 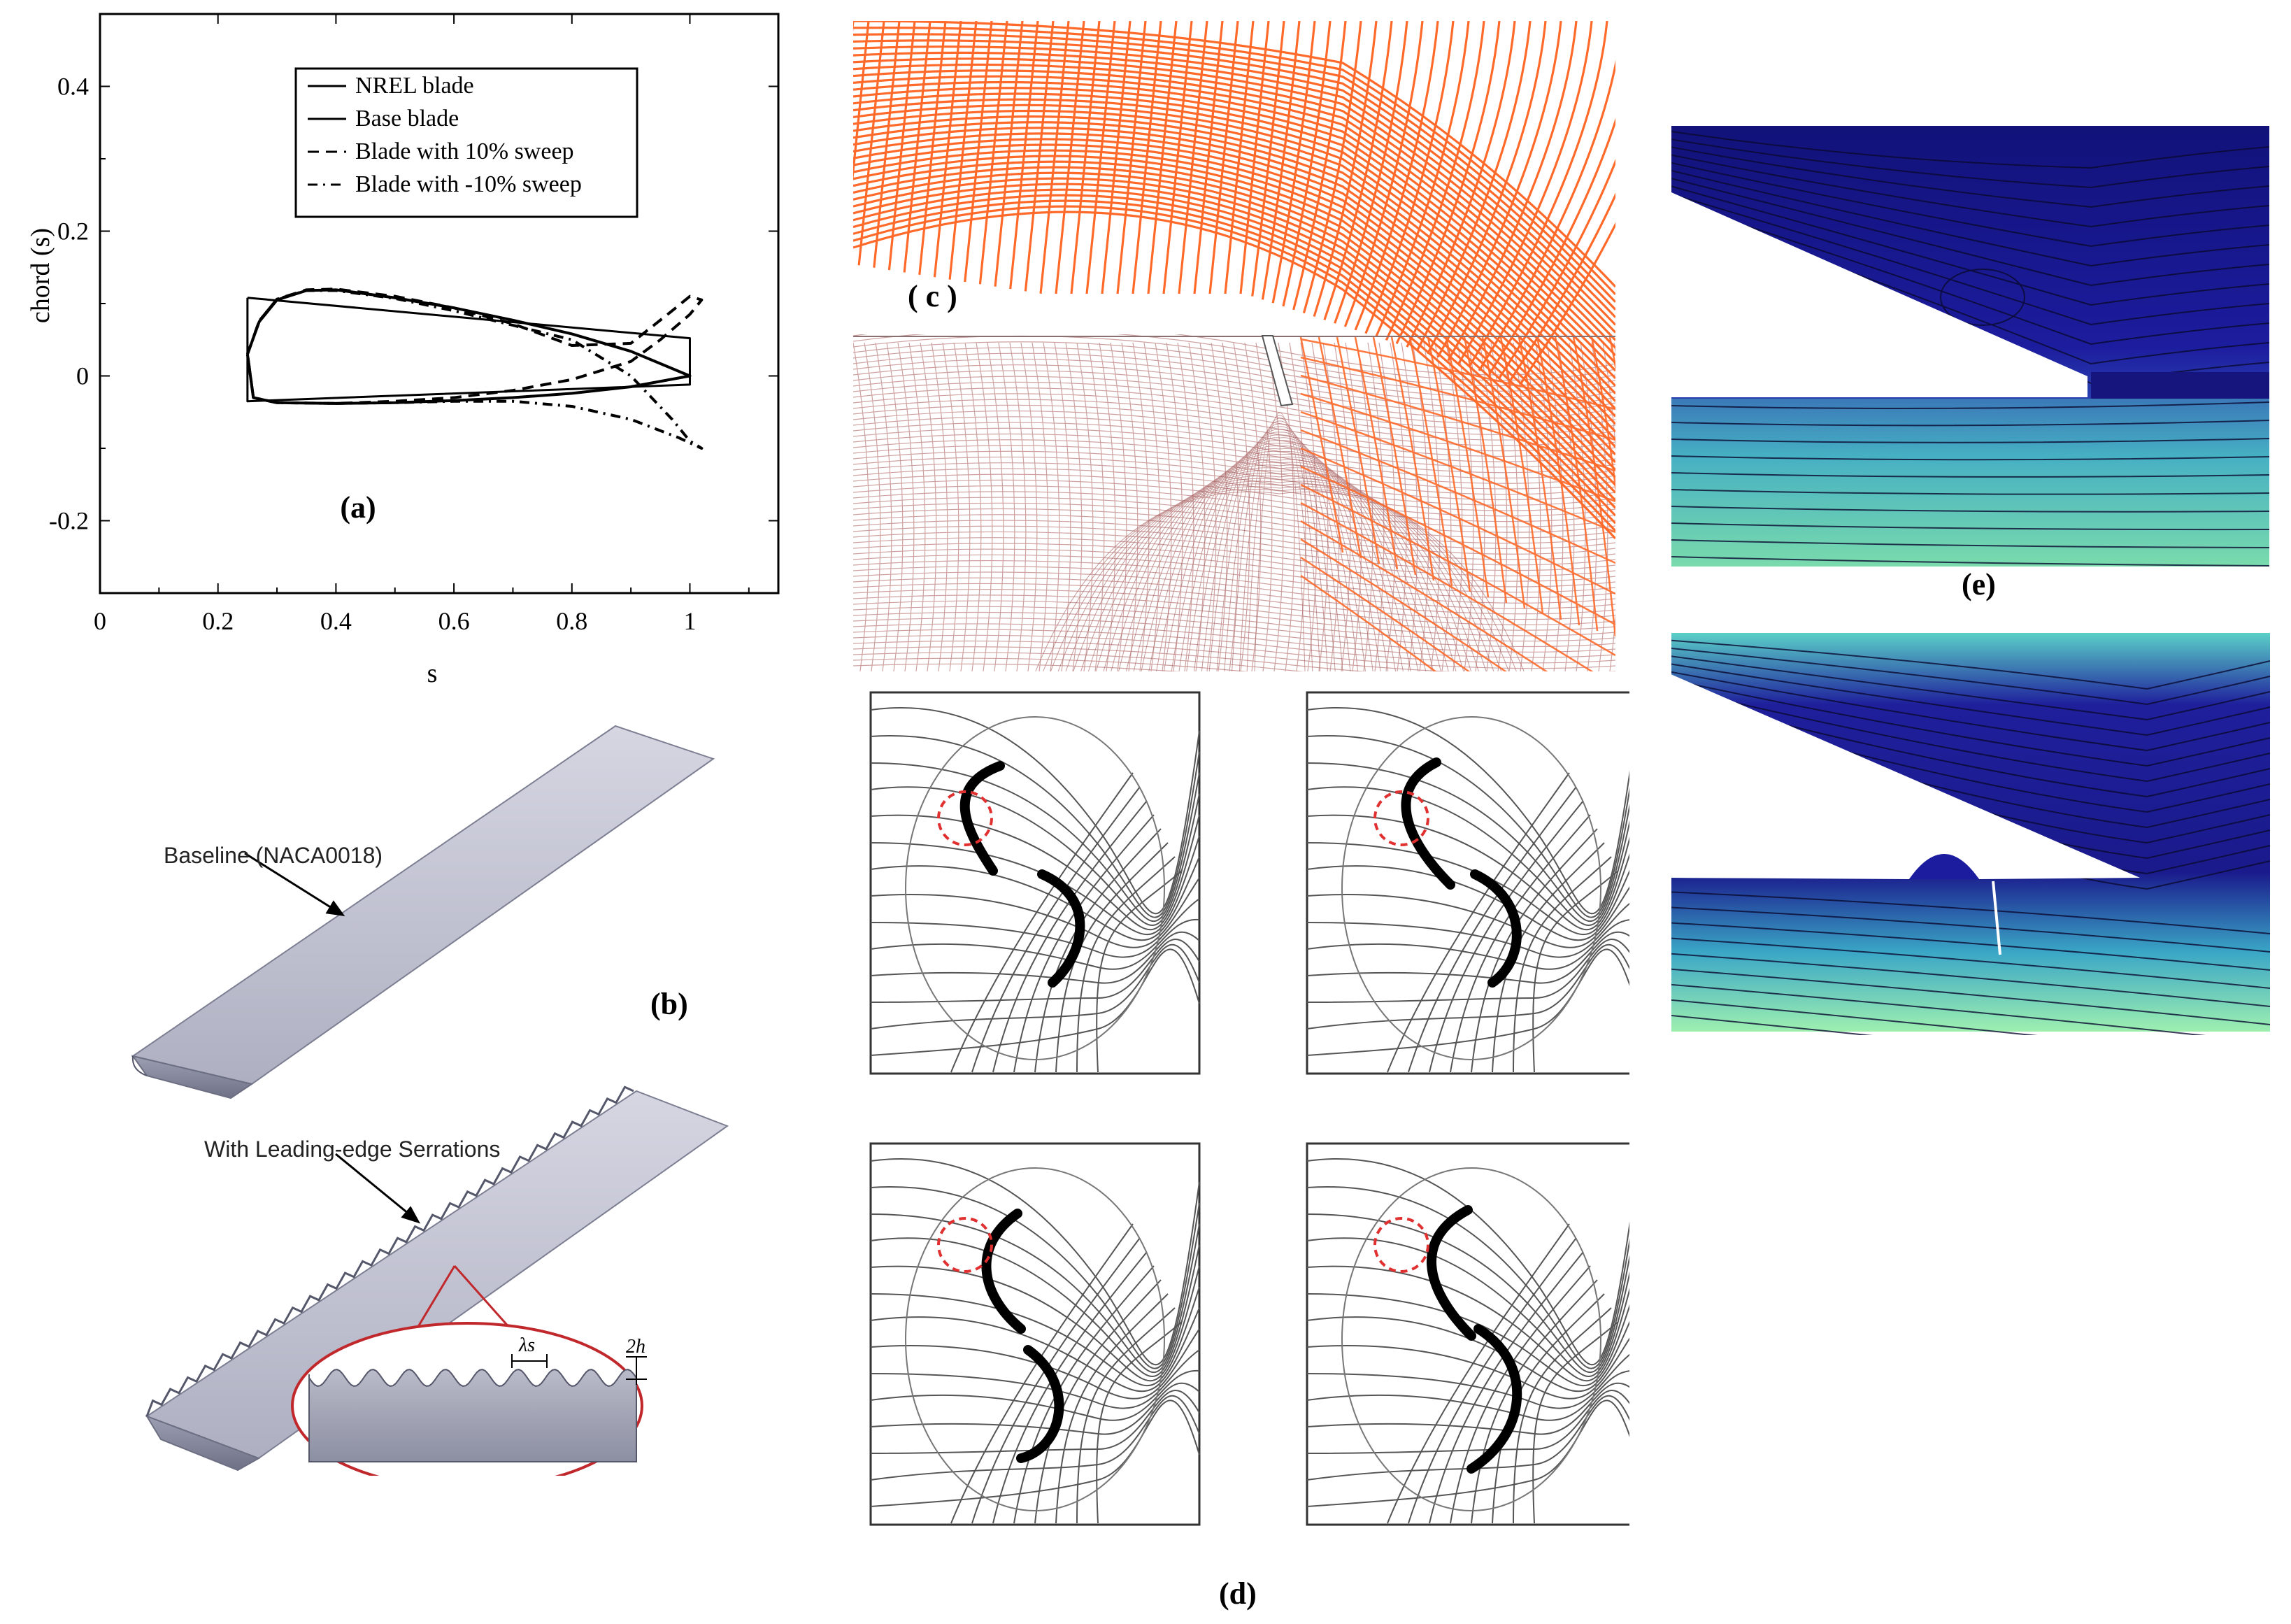 I want to click on flow-field-top, so click(x=1970, y=346).